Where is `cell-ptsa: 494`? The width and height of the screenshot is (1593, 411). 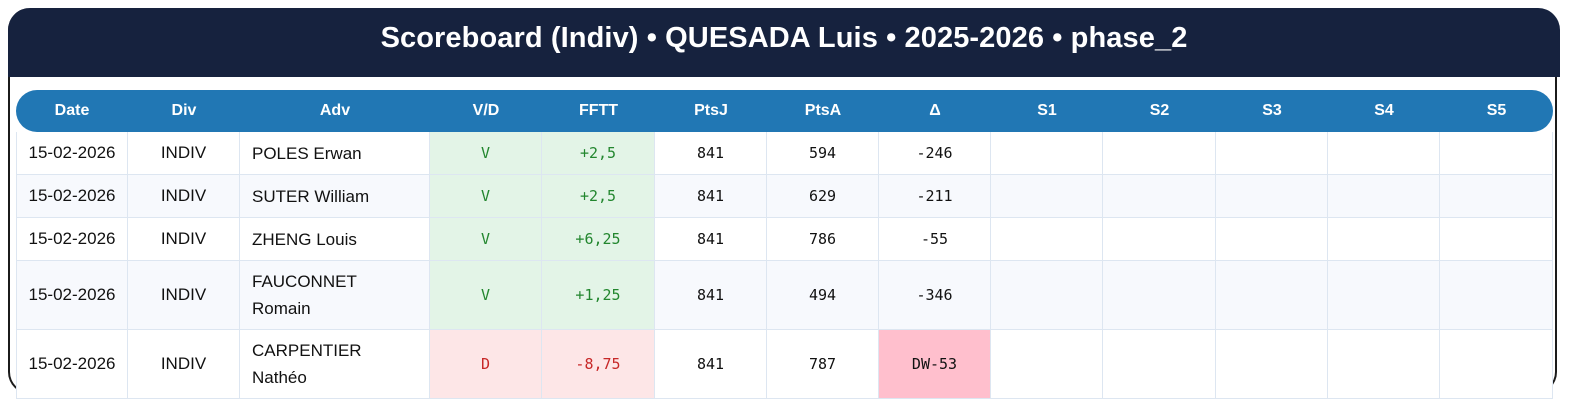 cell-ptsa: 494 is located at coordinates (823, 295).